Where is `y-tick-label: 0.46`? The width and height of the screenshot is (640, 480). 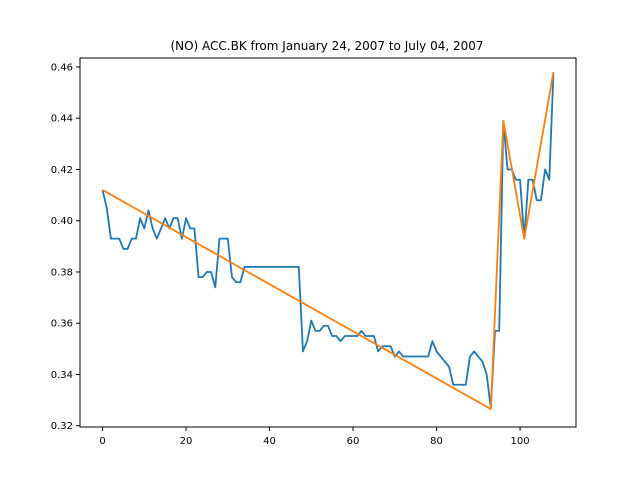 y-tick-label: 0.46 is located at coordinates (62, 67).